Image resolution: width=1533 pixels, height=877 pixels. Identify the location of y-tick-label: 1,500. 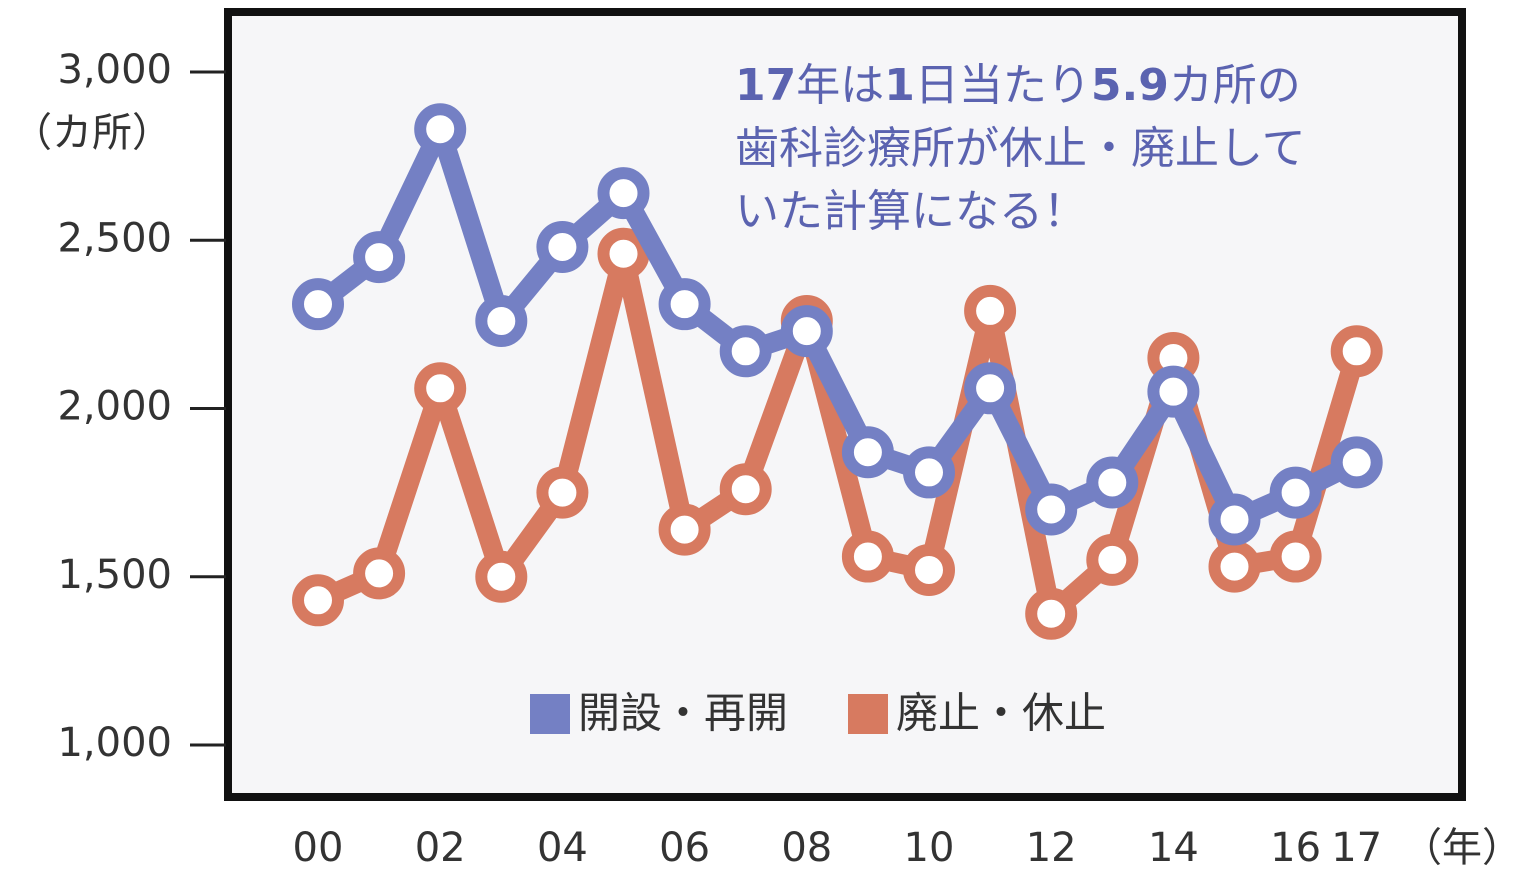
(114, 575).